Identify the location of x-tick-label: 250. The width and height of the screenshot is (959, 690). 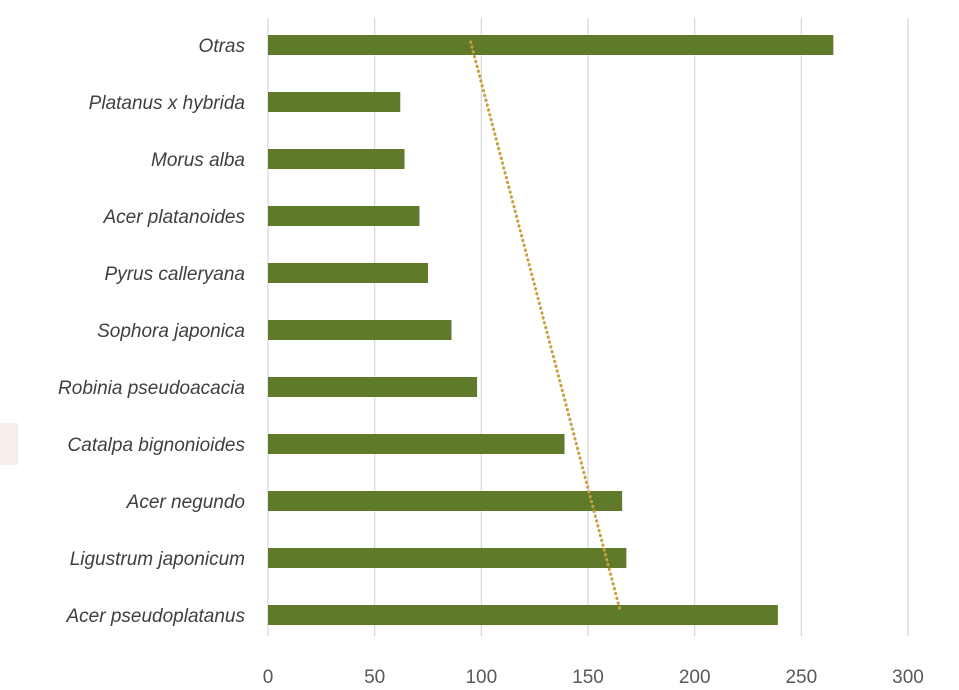
(801, 677).